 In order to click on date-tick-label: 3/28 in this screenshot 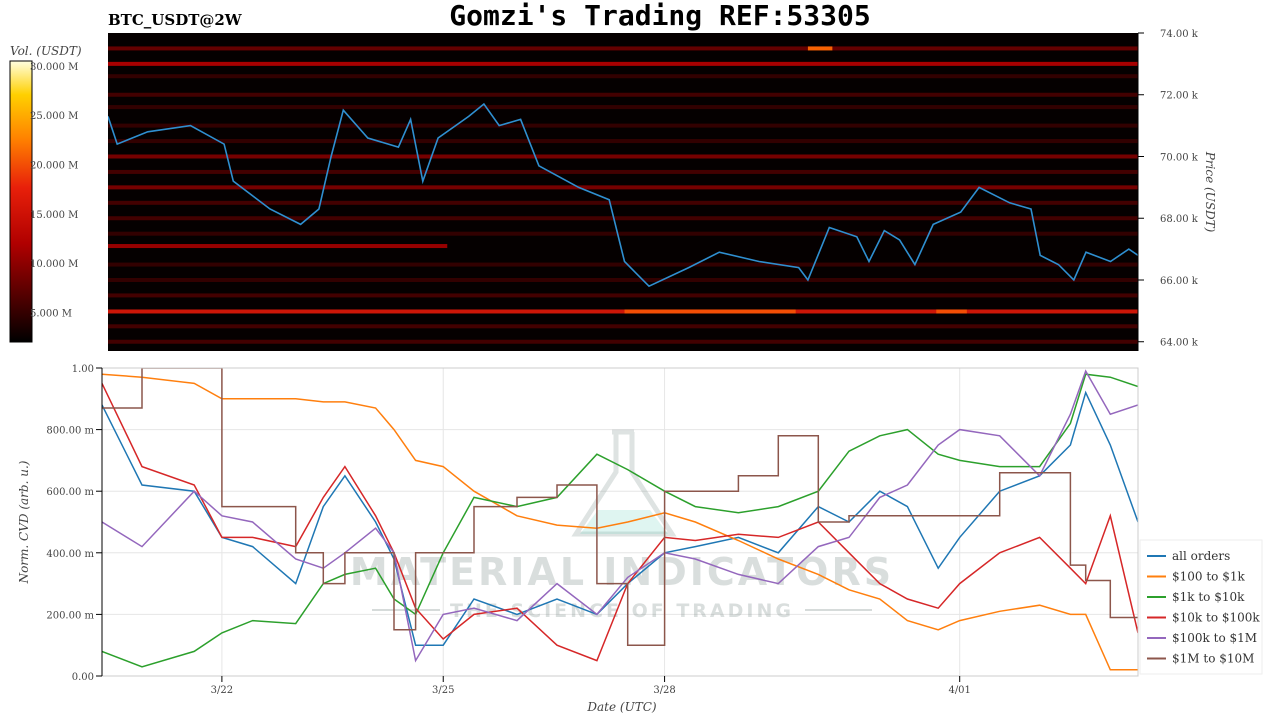, I will do `click(664, 690)`.